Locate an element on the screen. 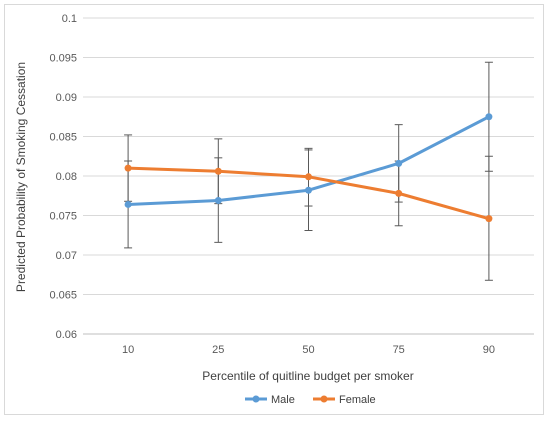  y-tick-label: 0.08 is located at coordinates (66, 177).